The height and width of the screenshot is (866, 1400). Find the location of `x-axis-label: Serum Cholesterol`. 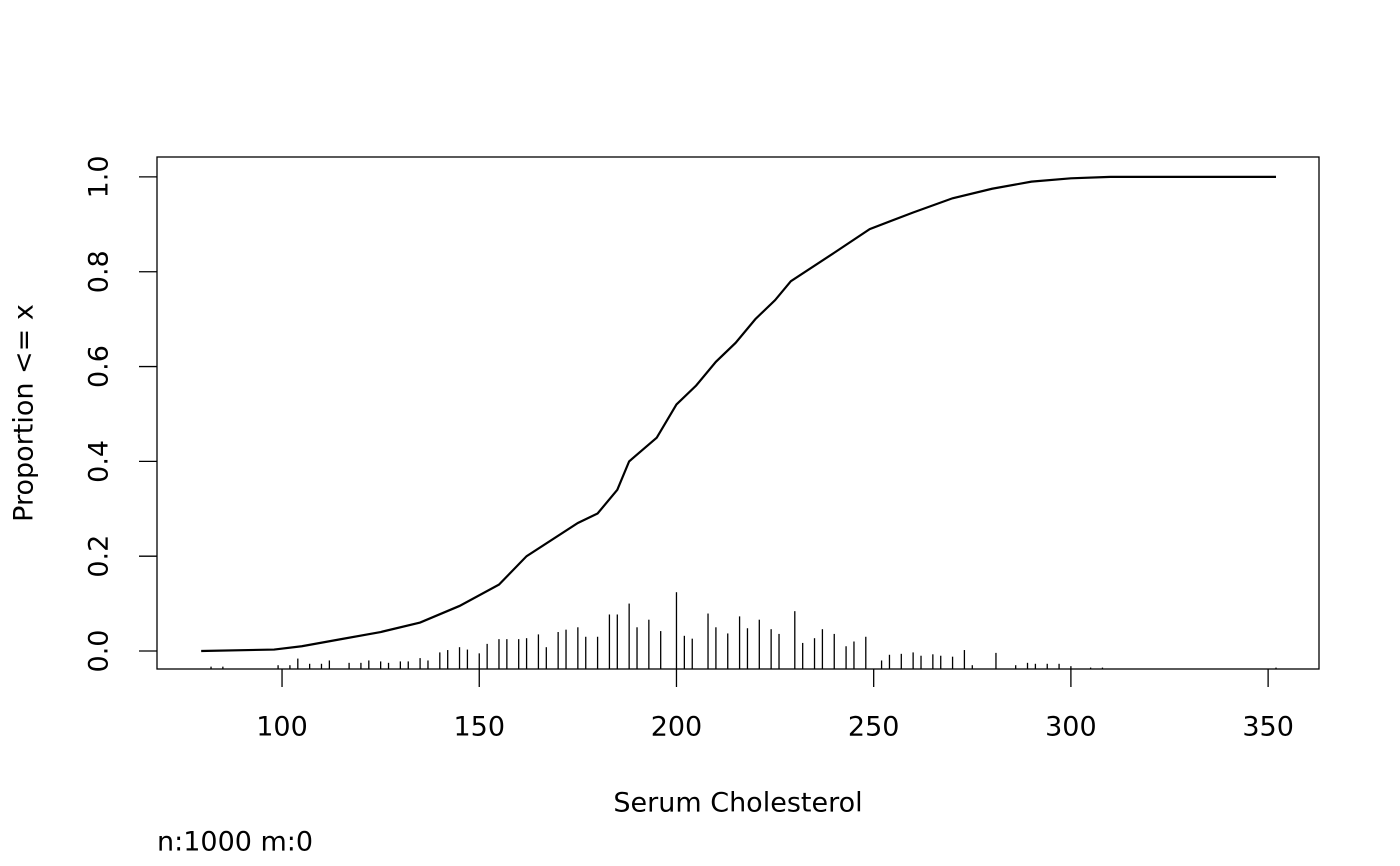

x-axis-label: Serum Cholesterol is located at coordinates (737, 803).